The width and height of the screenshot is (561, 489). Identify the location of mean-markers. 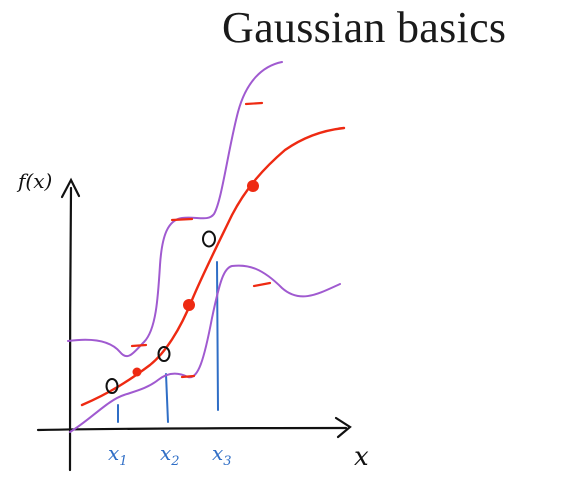
(195, 278).